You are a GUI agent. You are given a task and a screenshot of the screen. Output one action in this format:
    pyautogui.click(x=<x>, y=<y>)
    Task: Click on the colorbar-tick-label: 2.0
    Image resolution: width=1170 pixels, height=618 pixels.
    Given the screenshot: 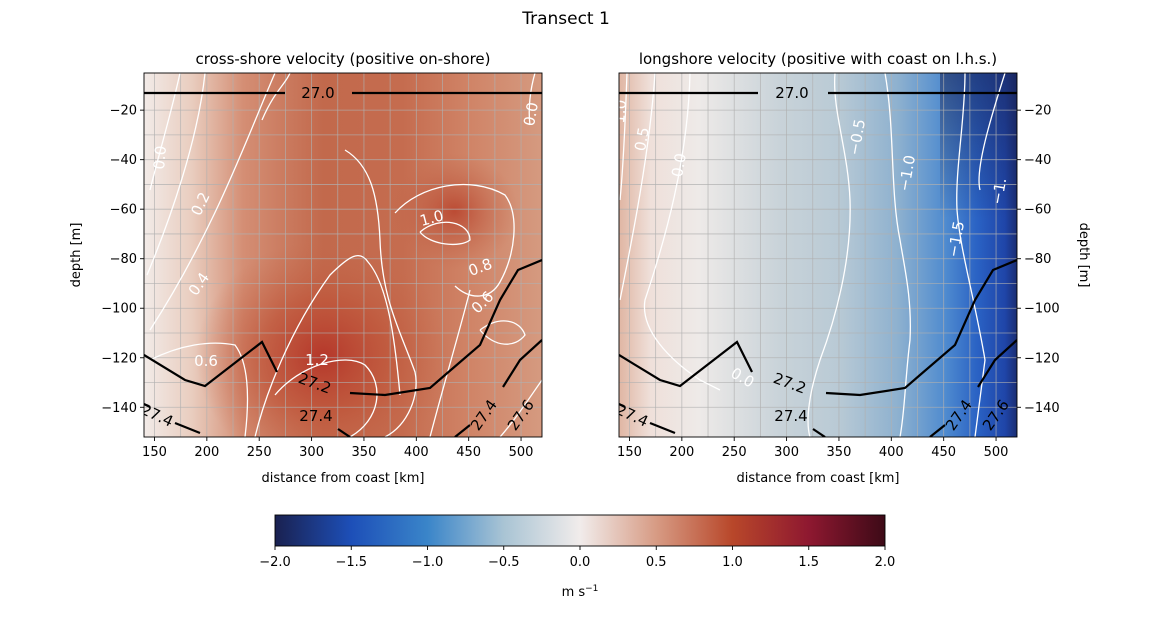 What is the action you would take?
    pyautogui.click(x=885, y=562)
    